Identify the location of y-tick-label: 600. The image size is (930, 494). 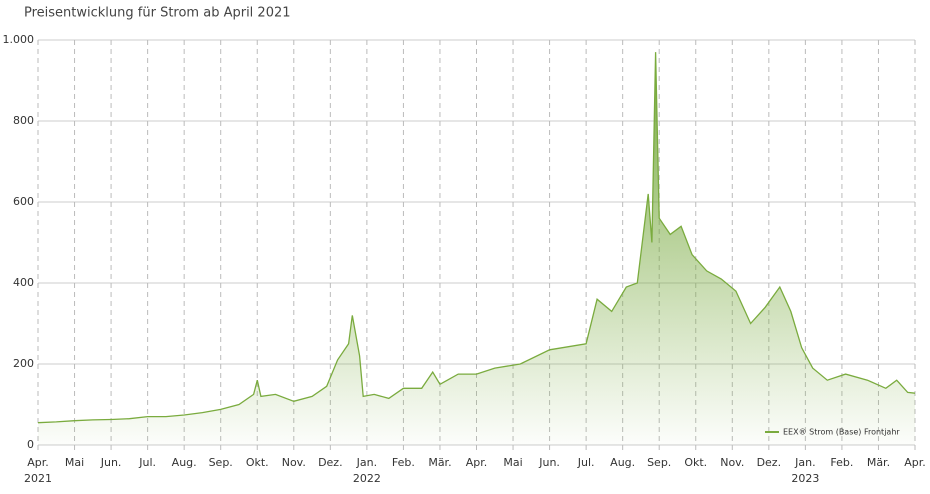
(23, 201).